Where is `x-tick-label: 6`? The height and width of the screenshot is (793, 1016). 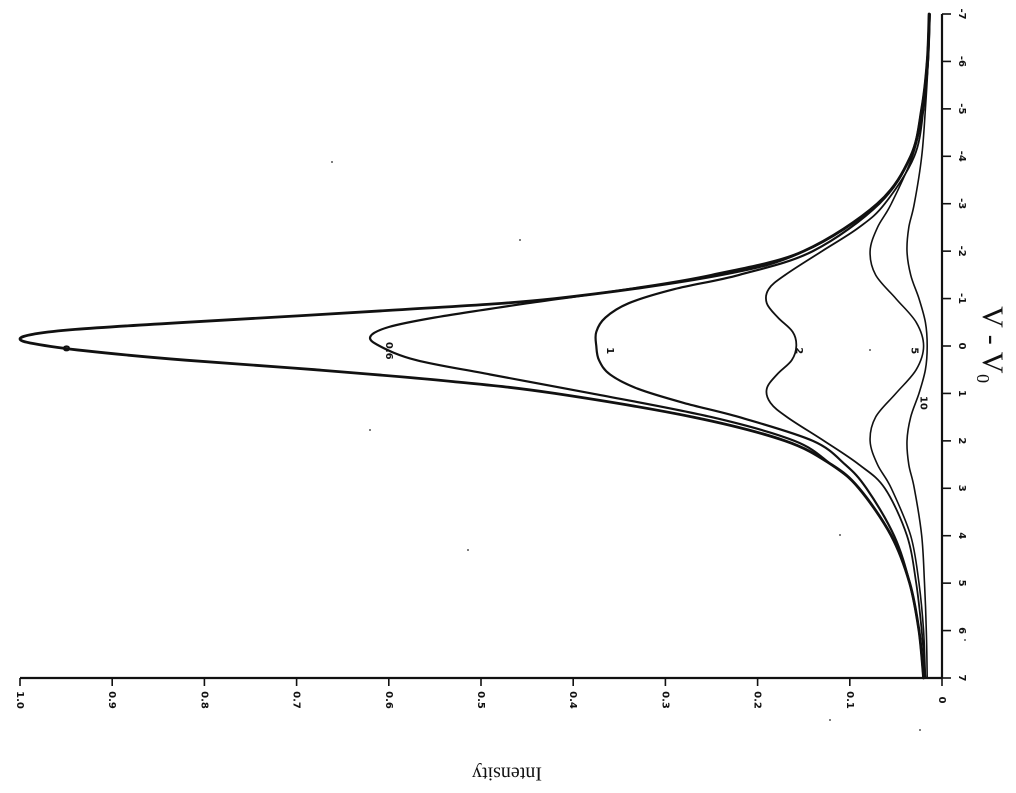
x-tick-label: 6 is located at coordinates (961, 630).